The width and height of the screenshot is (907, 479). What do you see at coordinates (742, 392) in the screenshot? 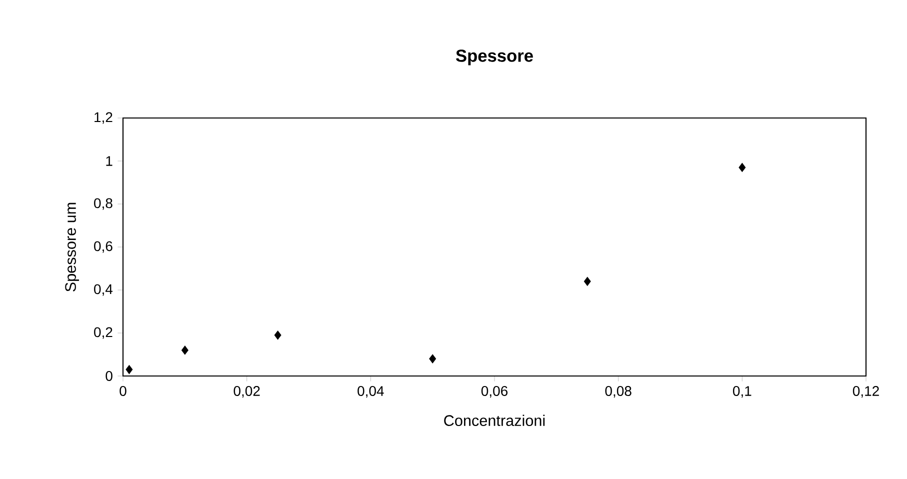
I see `x-tick-label: 0,1` at bounding box center [742, 392].